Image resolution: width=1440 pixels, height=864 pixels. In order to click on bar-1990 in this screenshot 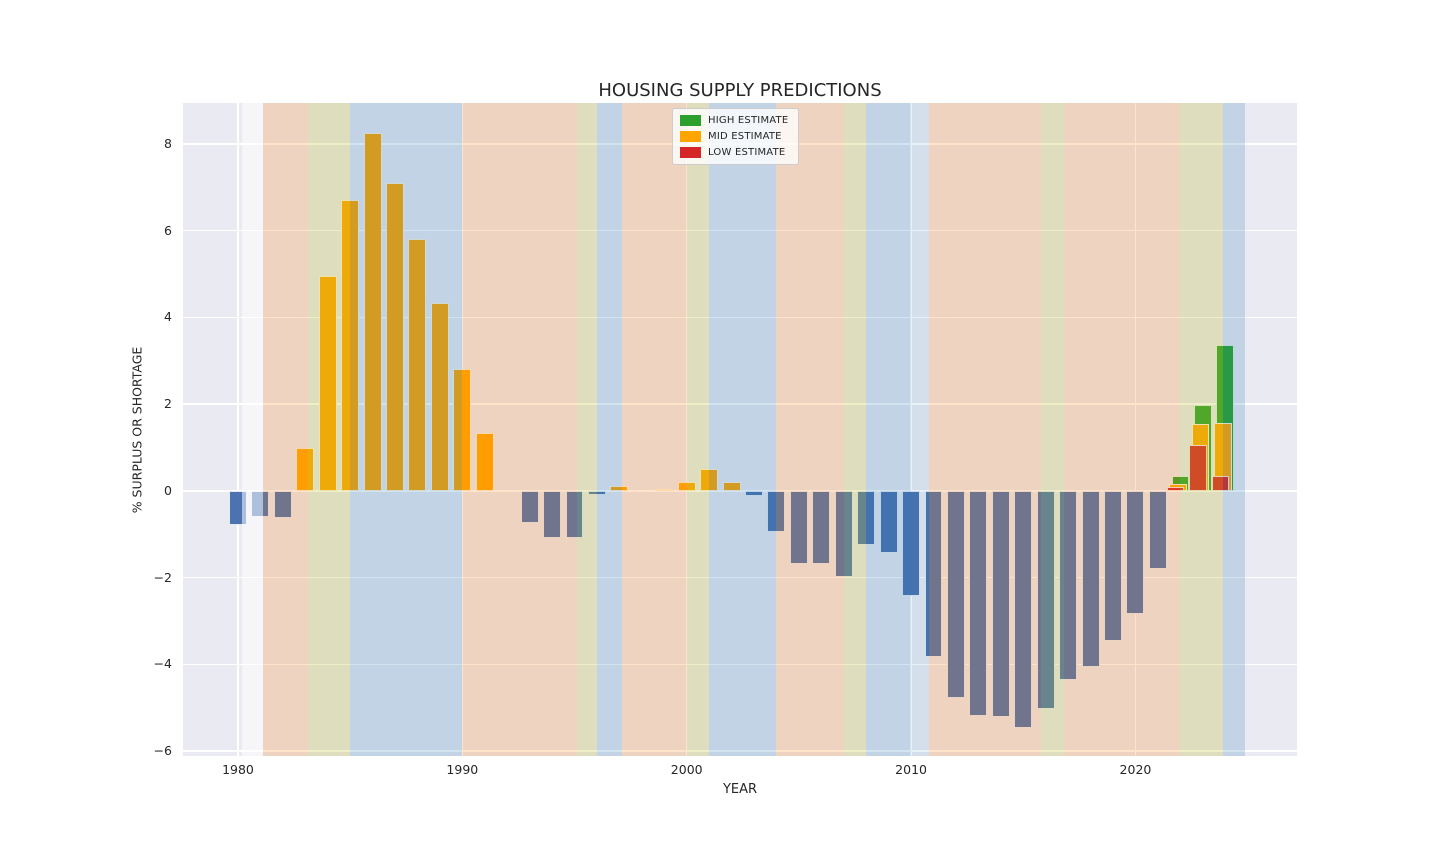, I will do `click(462, 430)`.